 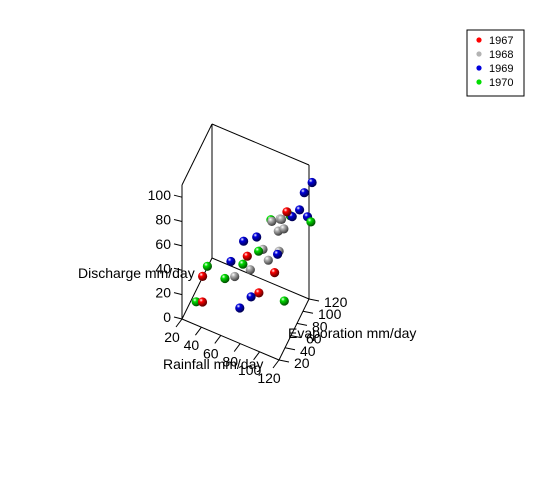 I want to click on legend: 1967 1968 1969 1970, so click(x=495, y=63).